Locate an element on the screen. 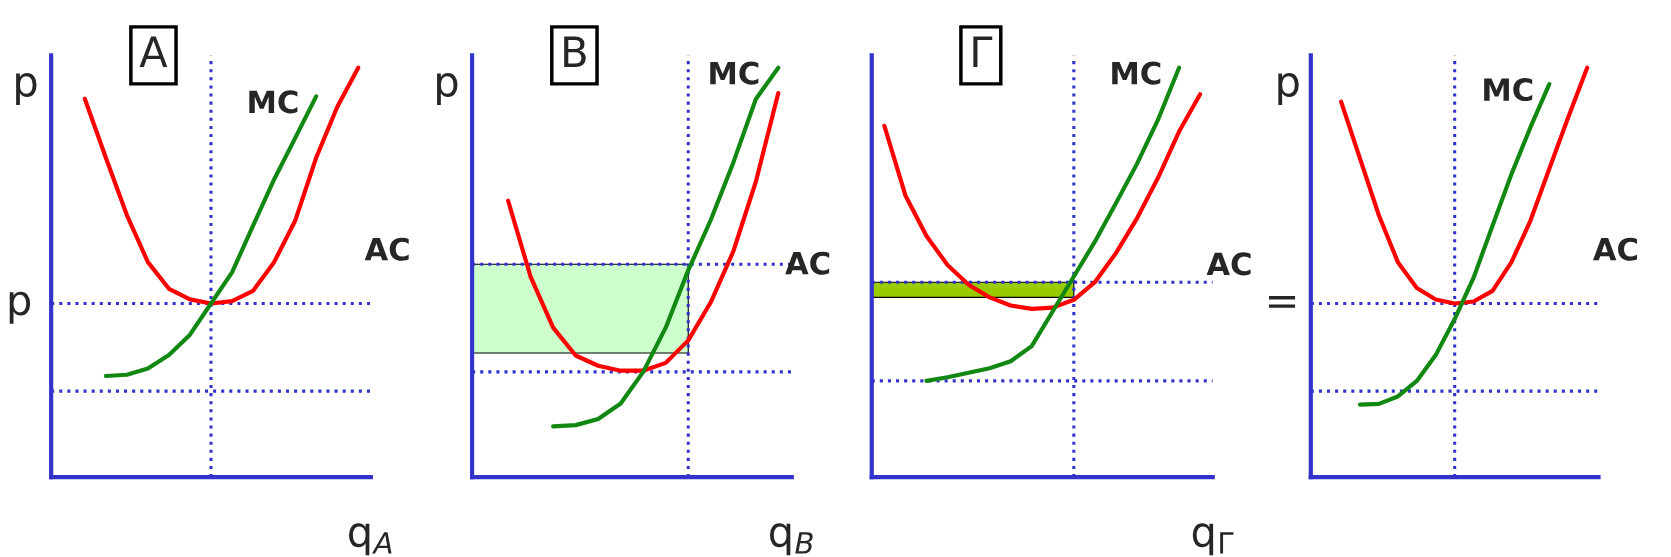  chart-title: A is located at coordinates (153, 51).